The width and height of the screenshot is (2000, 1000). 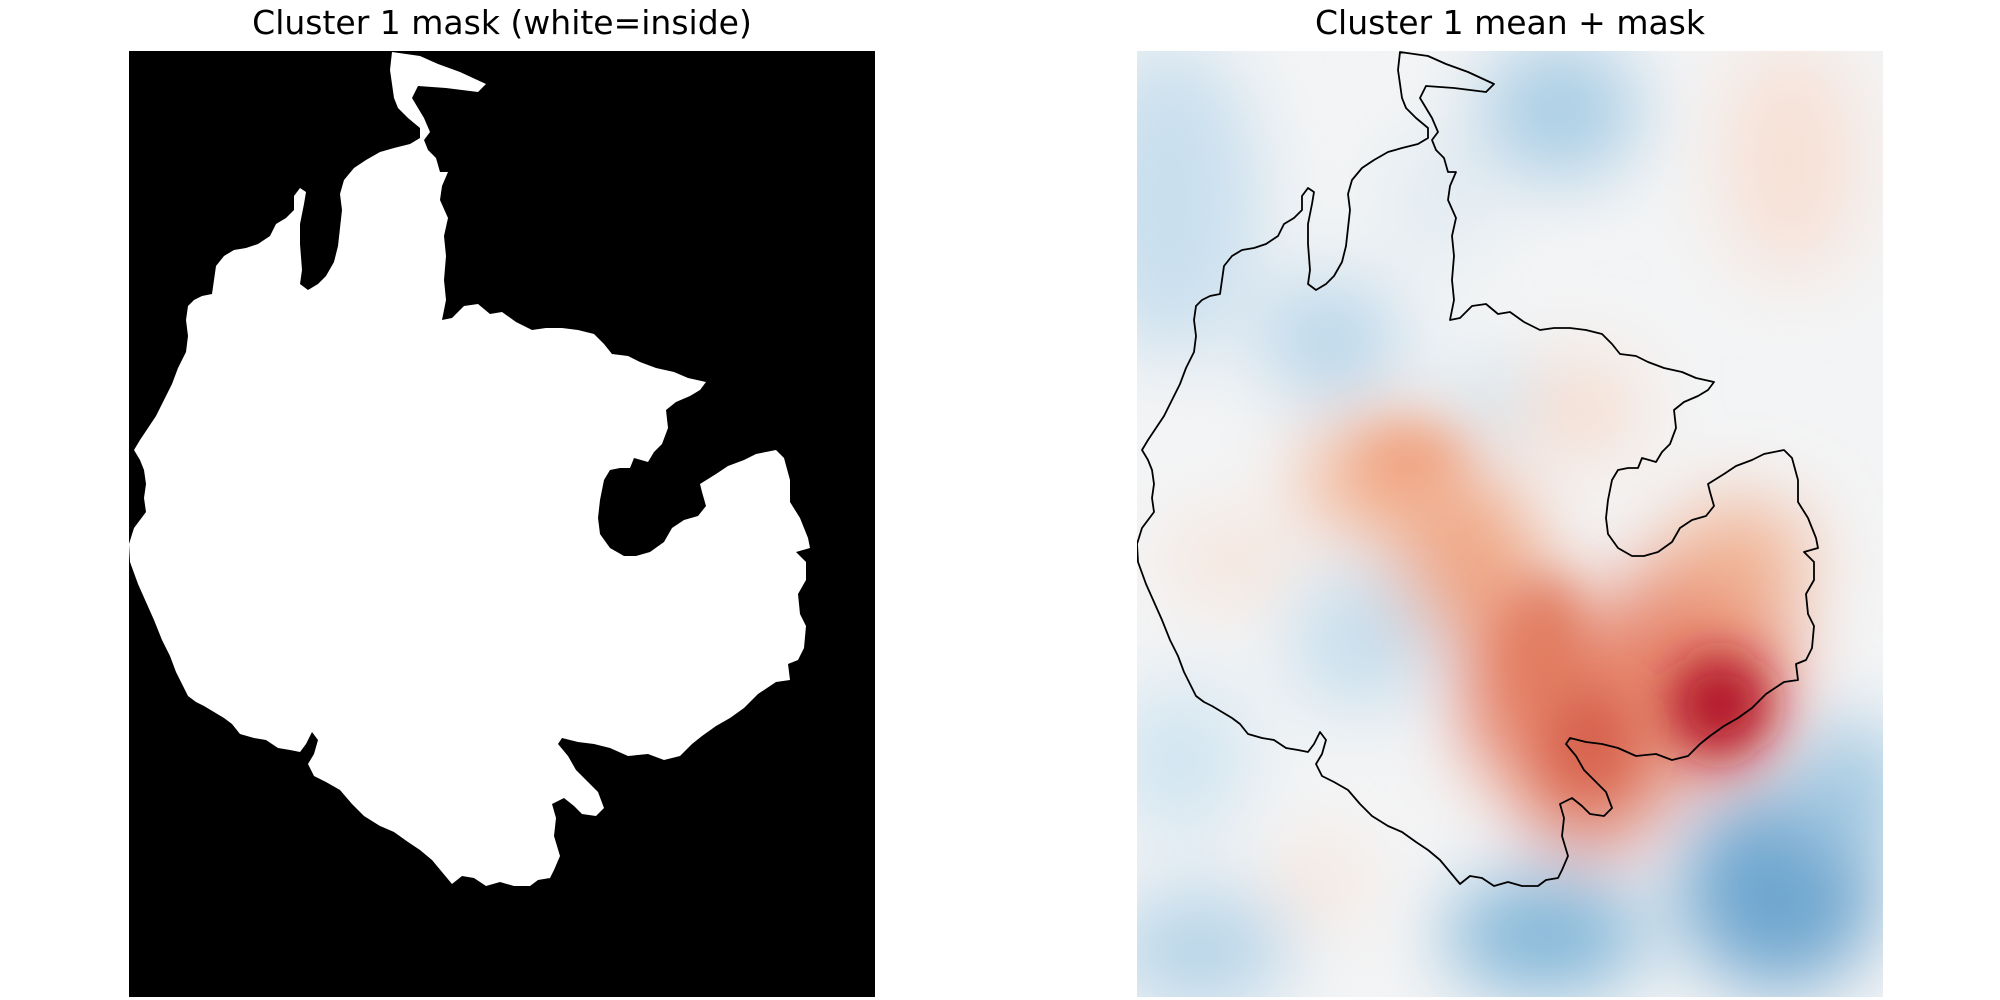 I want to click on right-panel-title: Cluster 1 mean + mask, so click(x=1510, y=22).